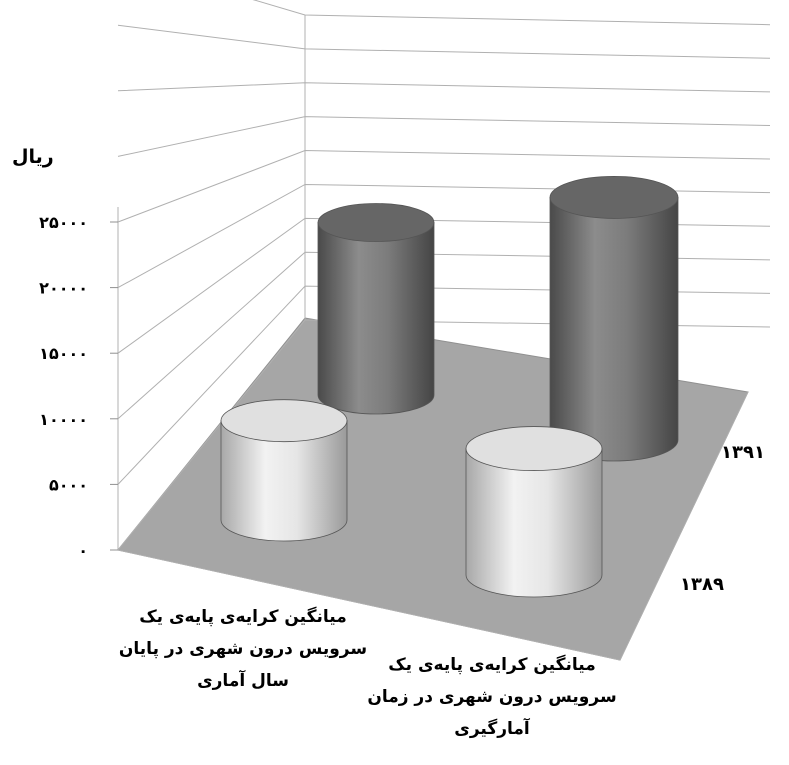  Describe the element at coordinates (243, 680) in the screenshot. I see `category-label-line: سال آماری` at that location.